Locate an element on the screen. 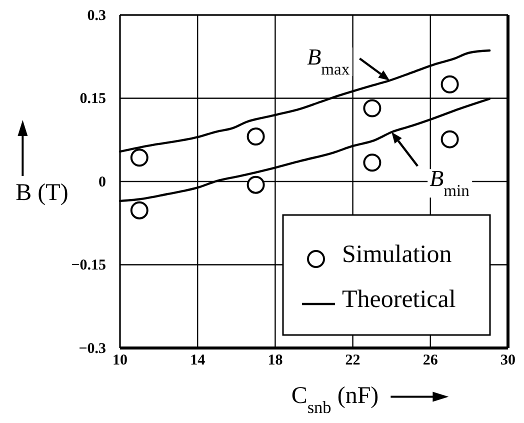 The height and width of the screenshot is (423, 524). annotation: B$_{max}$ is located at coordinates (328, 61).